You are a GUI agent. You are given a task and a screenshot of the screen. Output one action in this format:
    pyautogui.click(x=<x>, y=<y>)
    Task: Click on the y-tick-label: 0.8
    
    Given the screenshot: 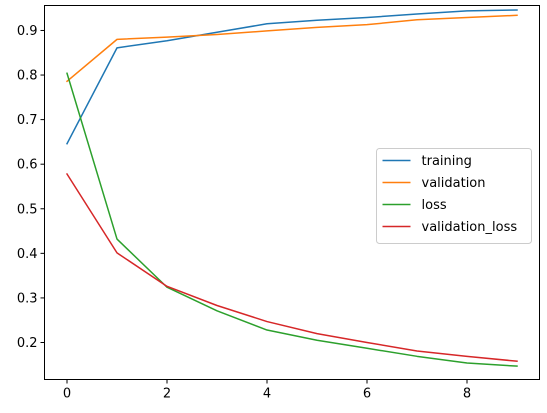 What is the action you would take?
    pyautogui.click(x=27, y=76)
    